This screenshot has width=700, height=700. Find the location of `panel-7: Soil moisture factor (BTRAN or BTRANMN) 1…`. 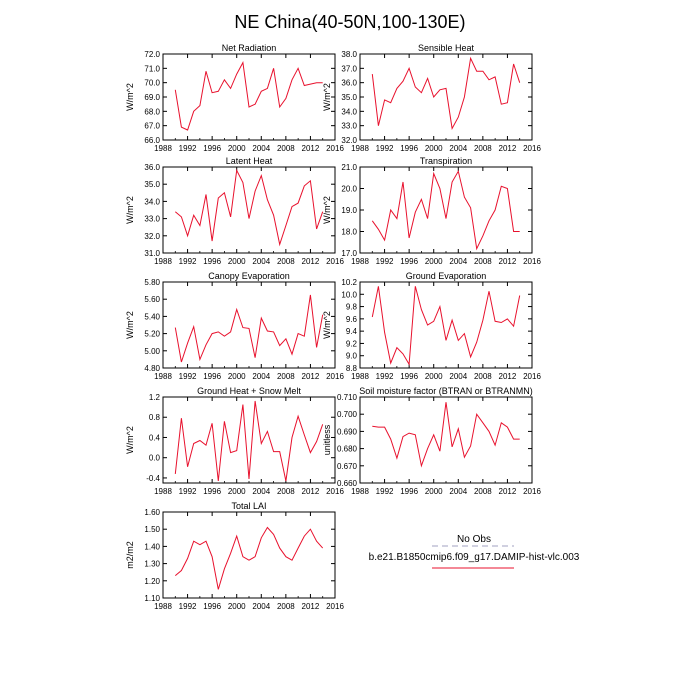

panel-7: Soil moisture factor (BTRAN or BTRANMN) 1… is located at coordinates (431, 441).